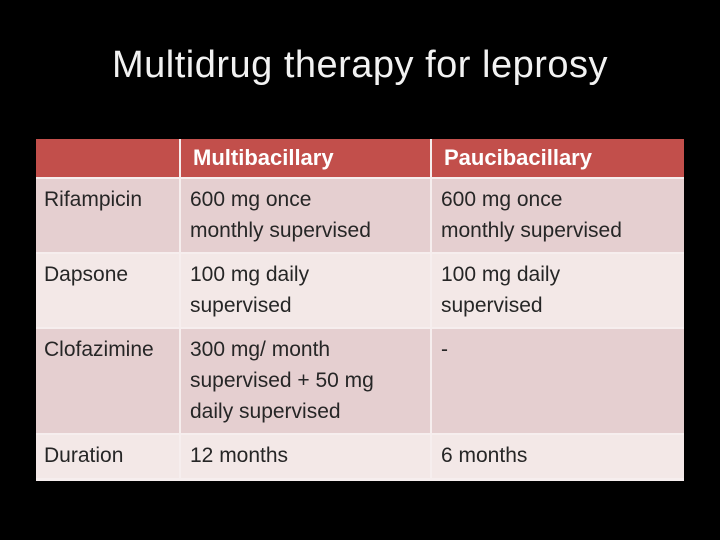  I want to click on header-cell-paucibacillary: Paucibacillary, so click(558, 158).